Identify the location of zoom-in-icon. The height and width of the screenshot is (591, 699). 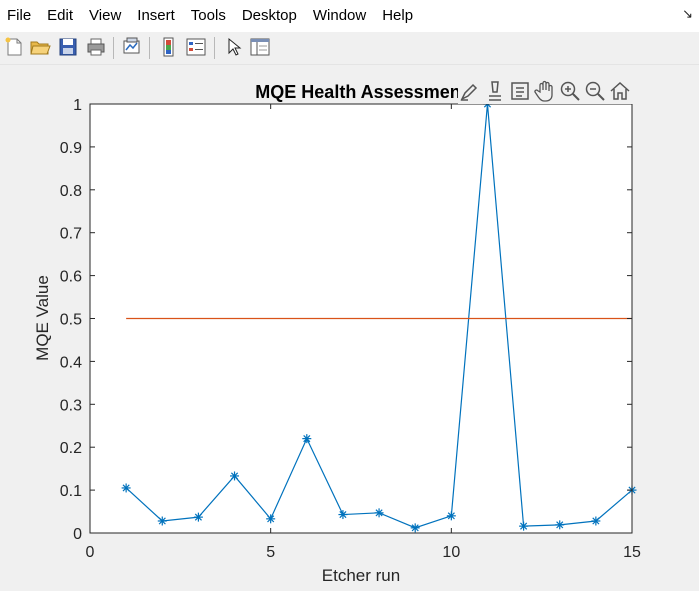
(570, 91).